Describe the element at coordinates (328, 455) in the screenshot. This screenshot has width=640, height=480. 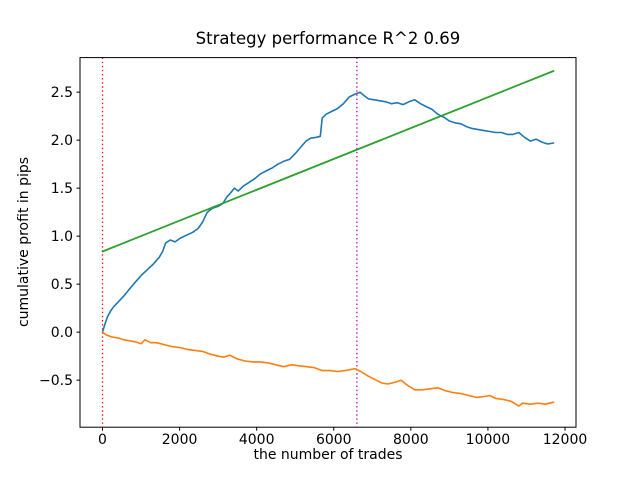
I see `x-axis-label: the number of trades` at that location.